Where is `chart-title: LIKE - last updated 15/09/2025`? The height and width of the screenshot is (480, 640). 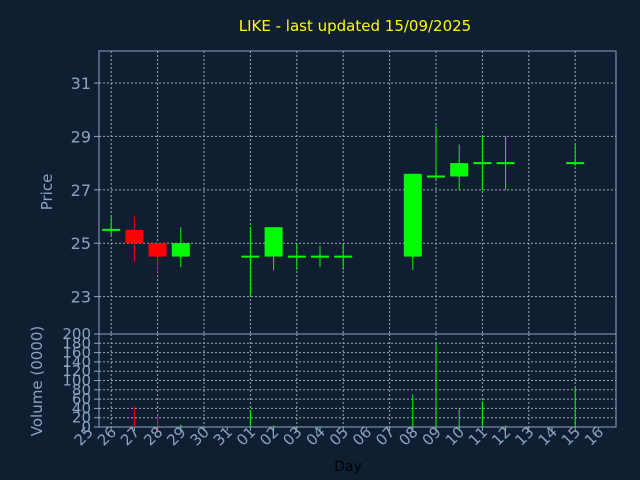 chart-title: LIKE - last updated 15/09/2025 is located at coordinates (355, 26).